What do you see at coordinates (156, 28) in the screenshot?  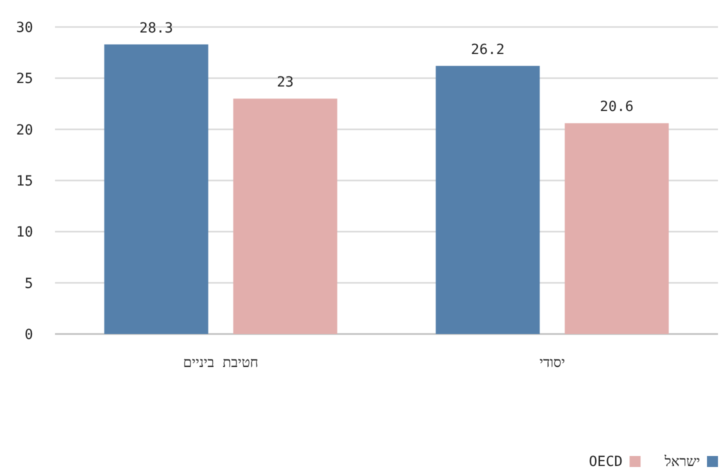 I see `data-label: 28.3` at bounding box center [156, 28].